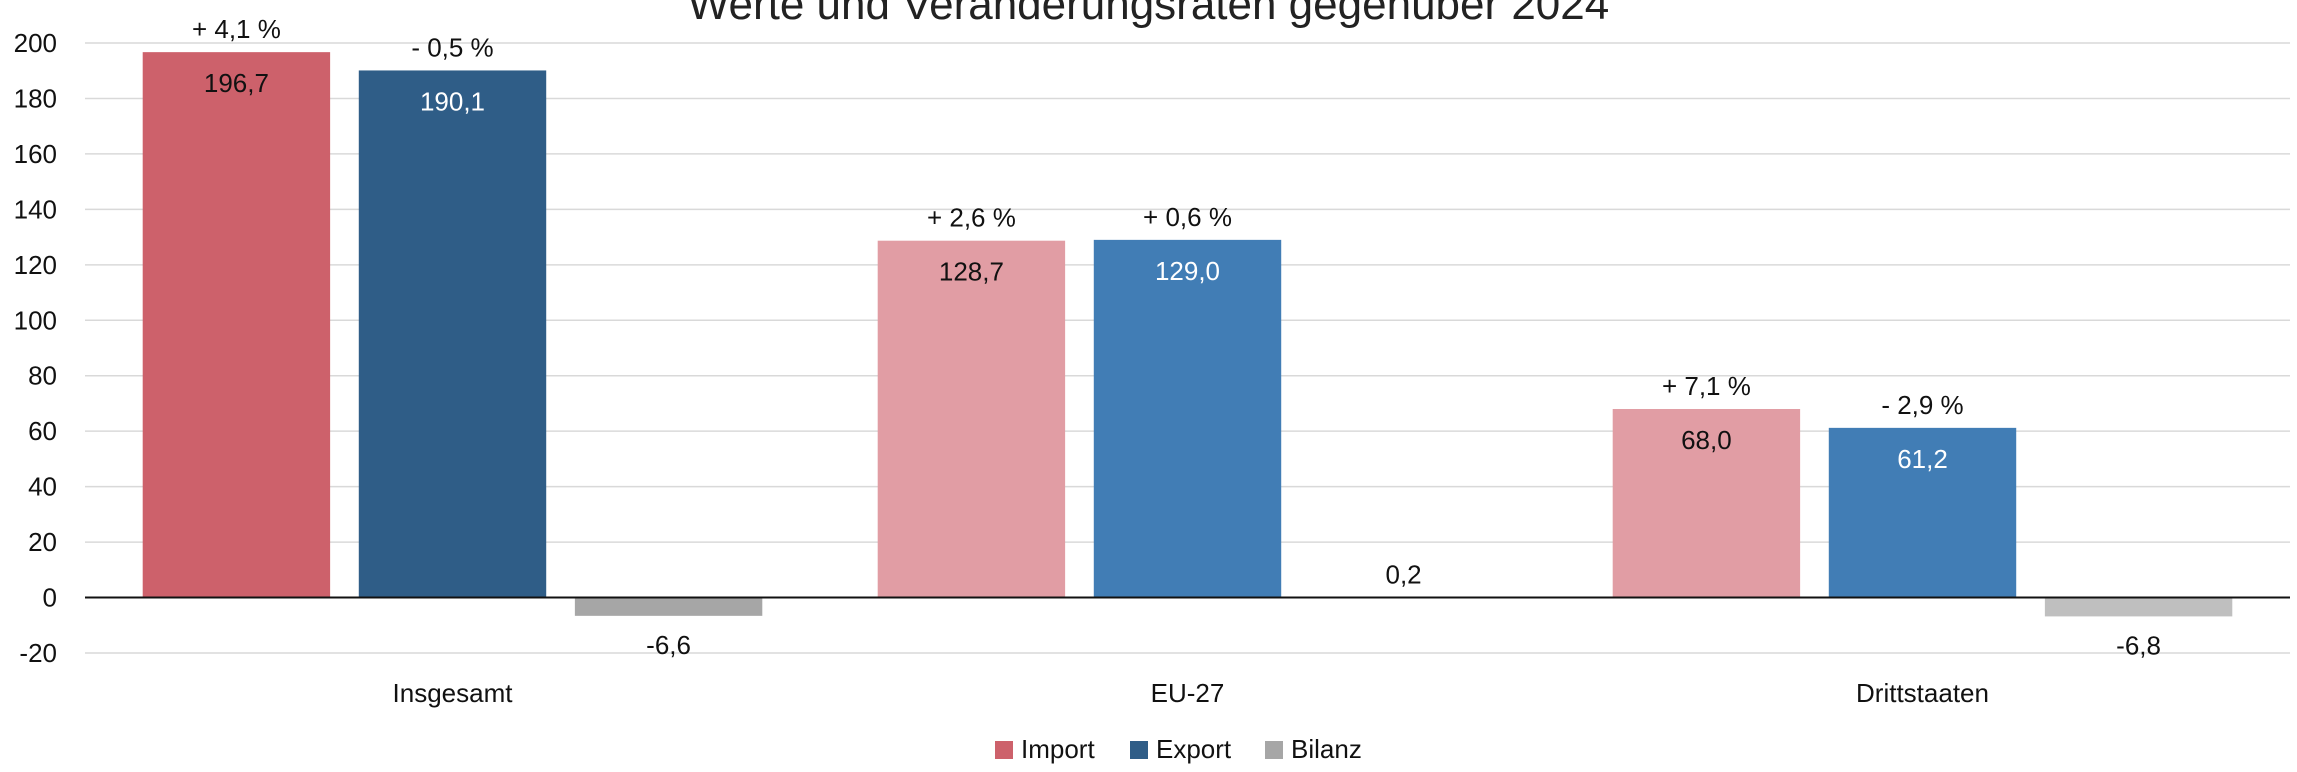  I want to click on y-tick-label: -20, so click(38, 653).